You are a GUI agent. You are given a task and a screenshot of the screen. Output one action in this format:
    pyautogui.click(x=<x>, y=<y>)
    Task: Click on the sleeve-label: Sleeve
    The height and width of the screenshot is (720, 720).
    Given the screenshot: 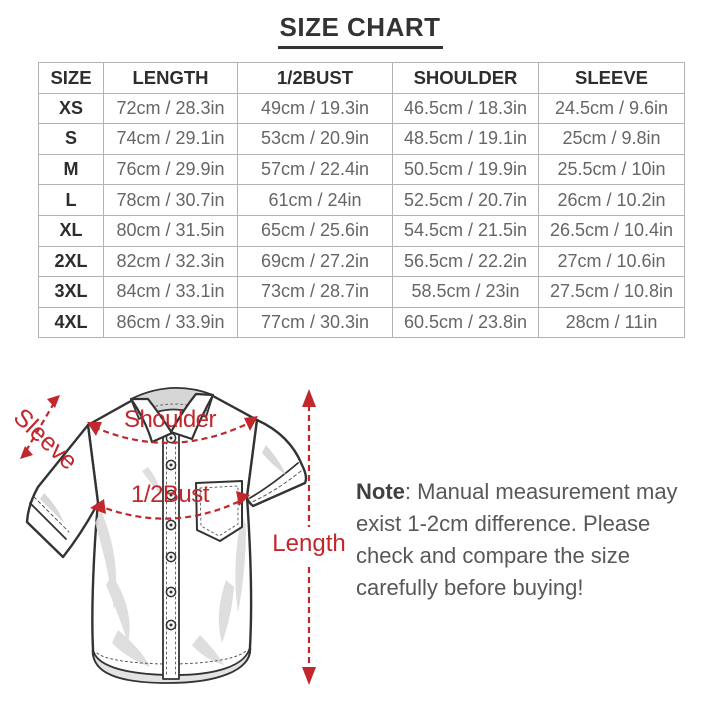 What is the action you would take?
    pyautogui.click(x=45, y=439)
    